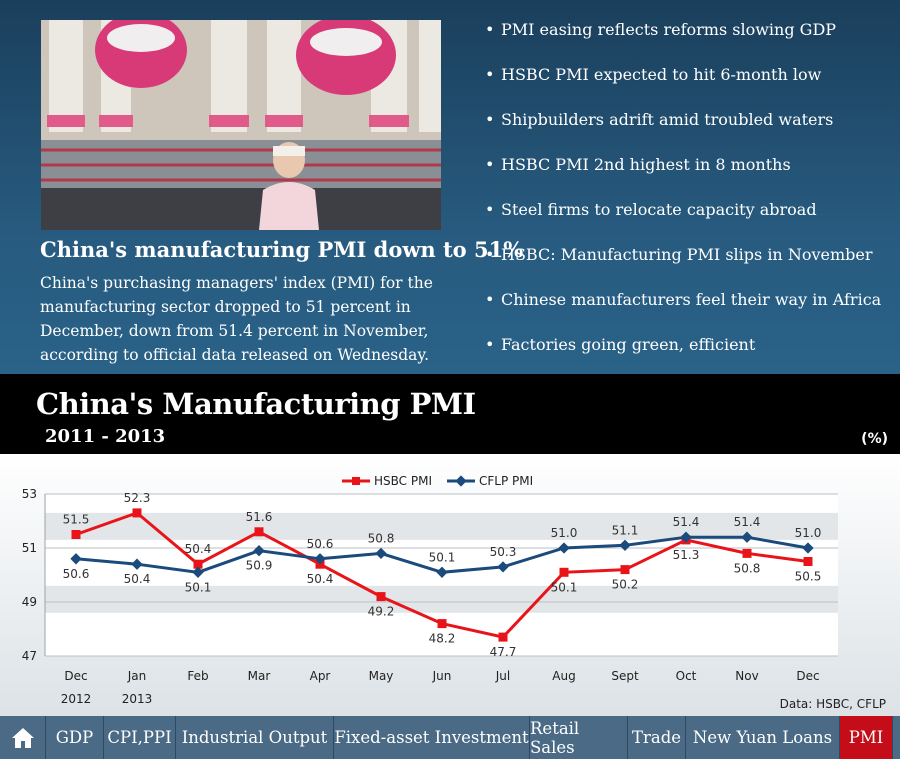 Image resolution: width=900 pixels, height=759 pixels. Describe the element at coordinates (259, 676) in the screenshot. I see `x-tick-label: Mar` at that location.